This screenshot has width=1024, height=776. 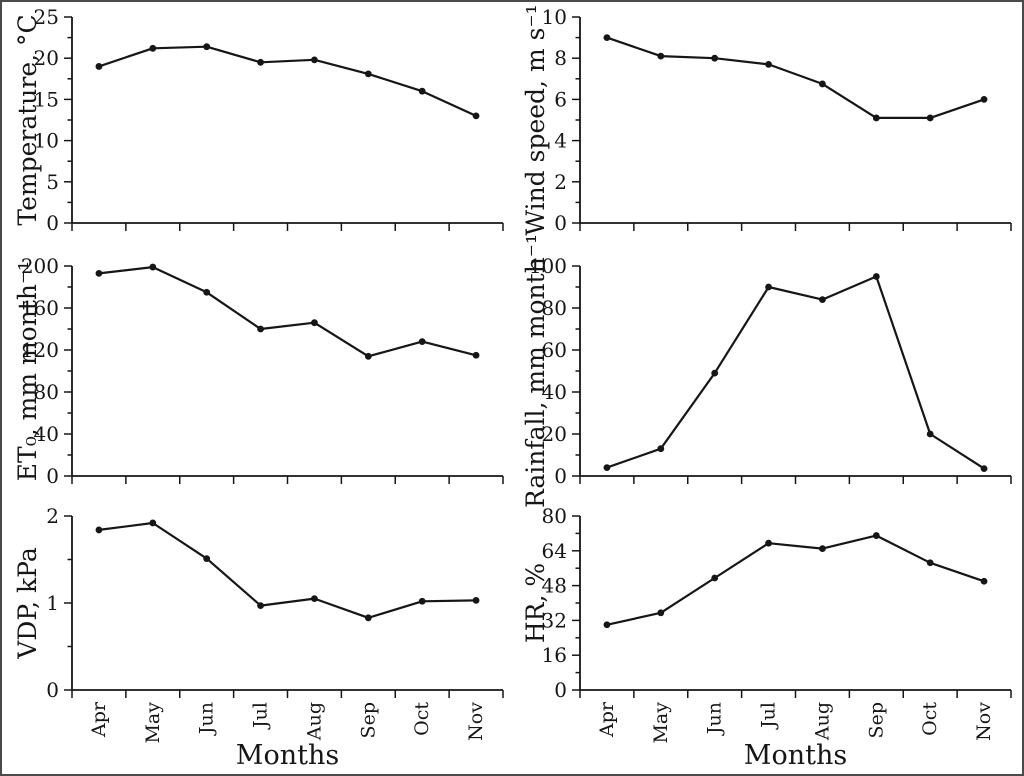 What do you see at coordinates (554, 586) in the screenshot?
I see `y-tick-label: 48` at bounding box center [554, 586].